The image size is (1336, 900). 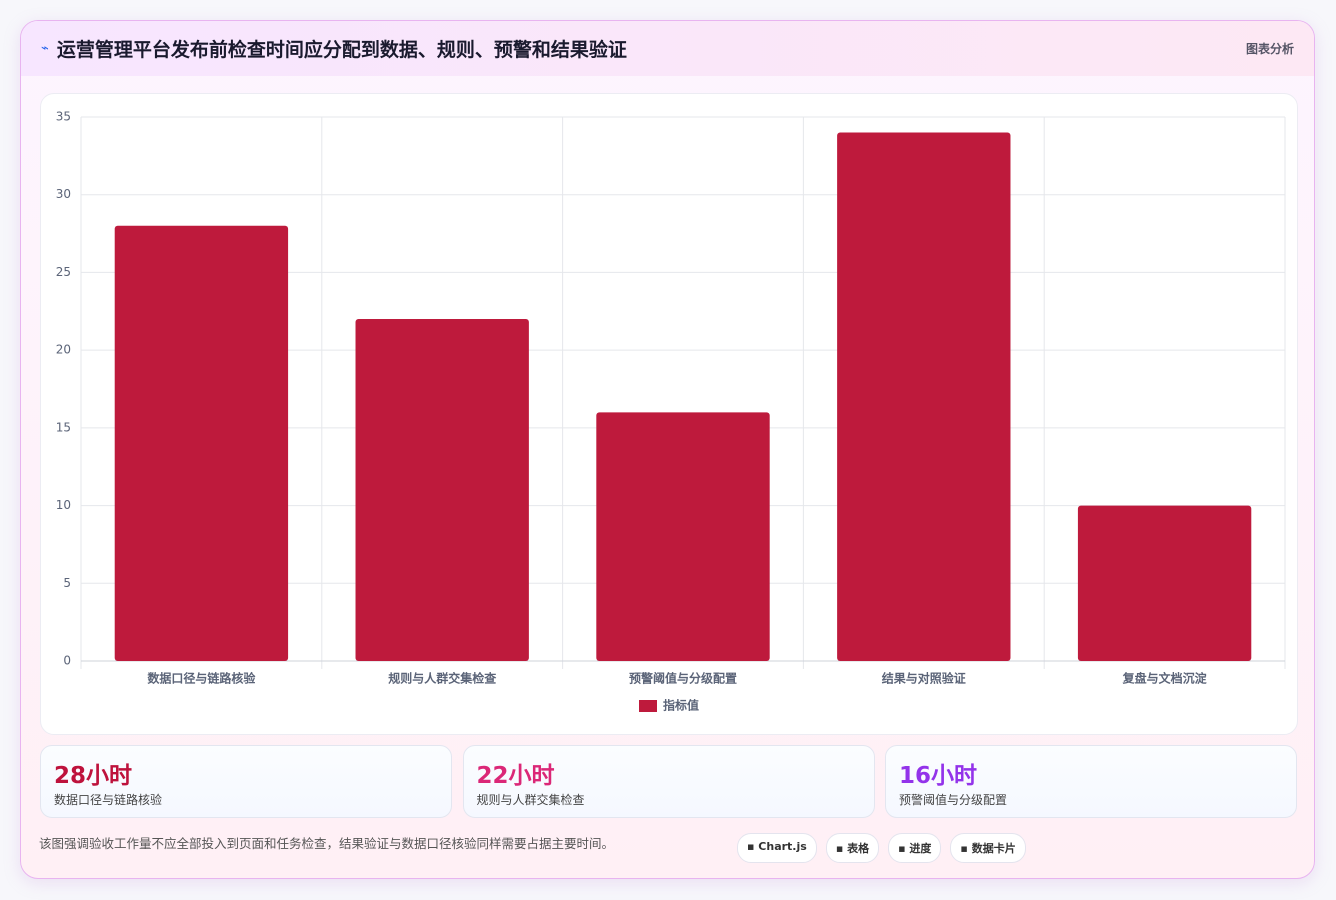 What do you see at coordinates (683, 678) in the screenshot?
I see `x-tick-label: 预警阈值与分级配置` at bounding box center [683, 678].